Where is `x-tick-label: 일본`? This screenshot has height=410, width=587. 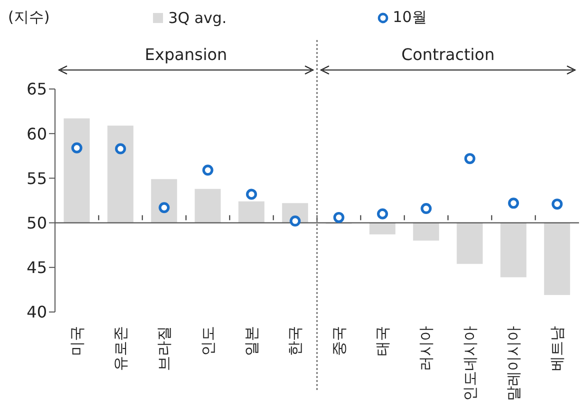 x-tick-label: 일본 is located at coordinates (251, 341).